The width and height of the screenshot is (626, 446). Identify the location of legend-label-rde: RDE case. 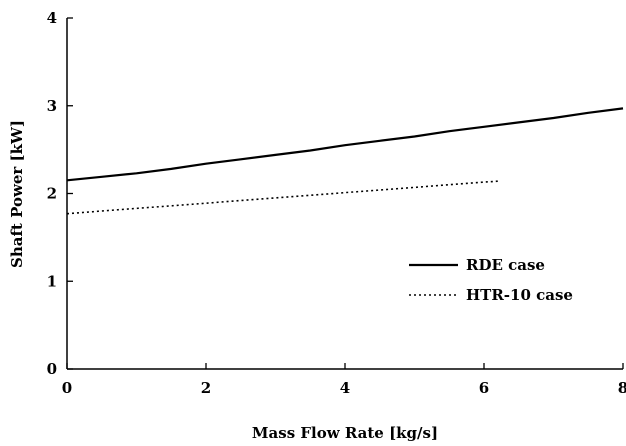
(505, 265).